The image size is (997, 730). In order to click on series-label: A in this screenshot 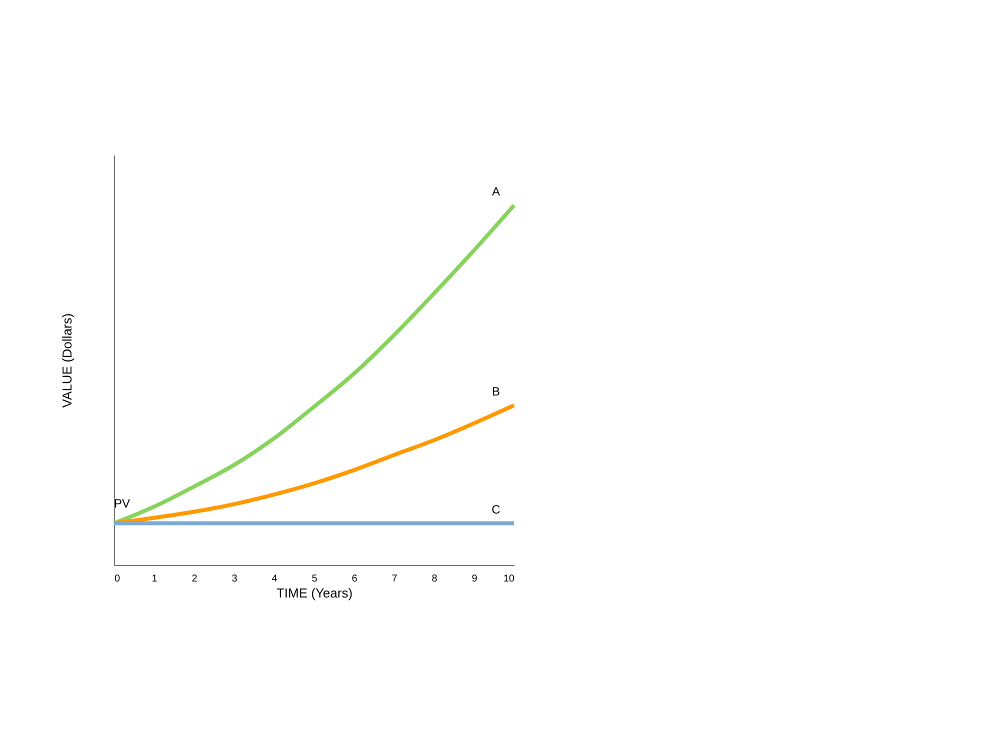, I will do `click(496, 191)`.